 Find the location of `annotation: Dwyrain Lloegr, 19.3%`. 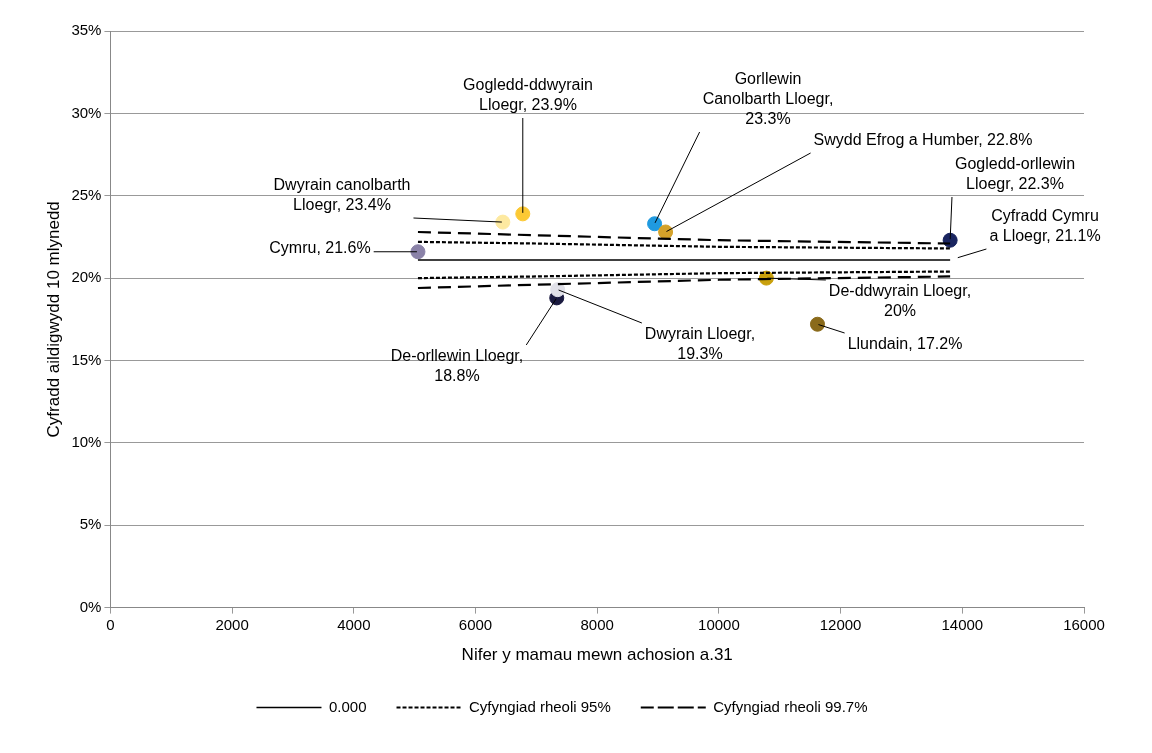

annotation: Dwyrain Lloegr, 19.3% is located at coordinates (700, 344).